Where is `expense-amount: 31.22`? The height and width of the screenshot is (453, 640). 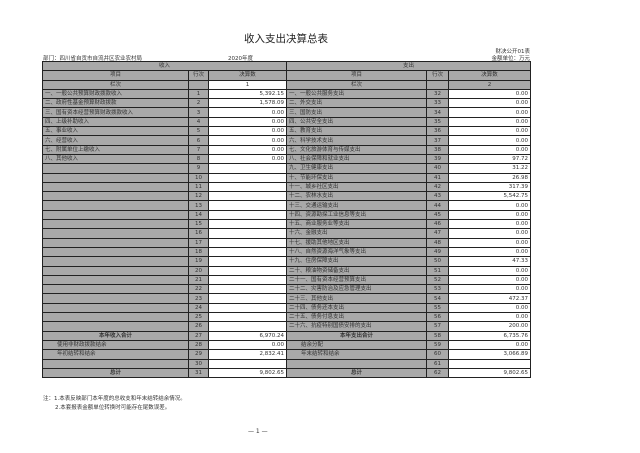 expense-amount: 31.22 is located at coordinates (489, 168).